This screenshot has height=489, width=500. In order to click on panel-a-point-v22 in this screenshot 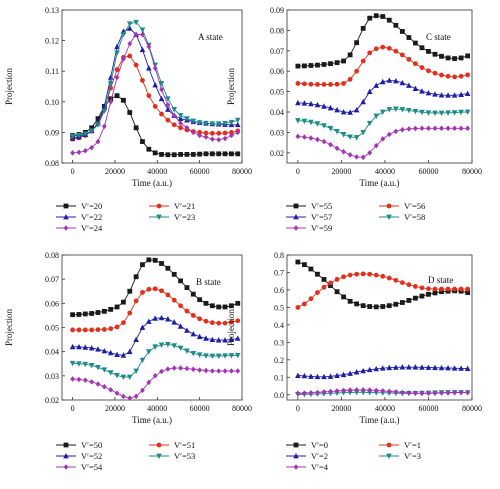, I will do `click(129, 28)`.